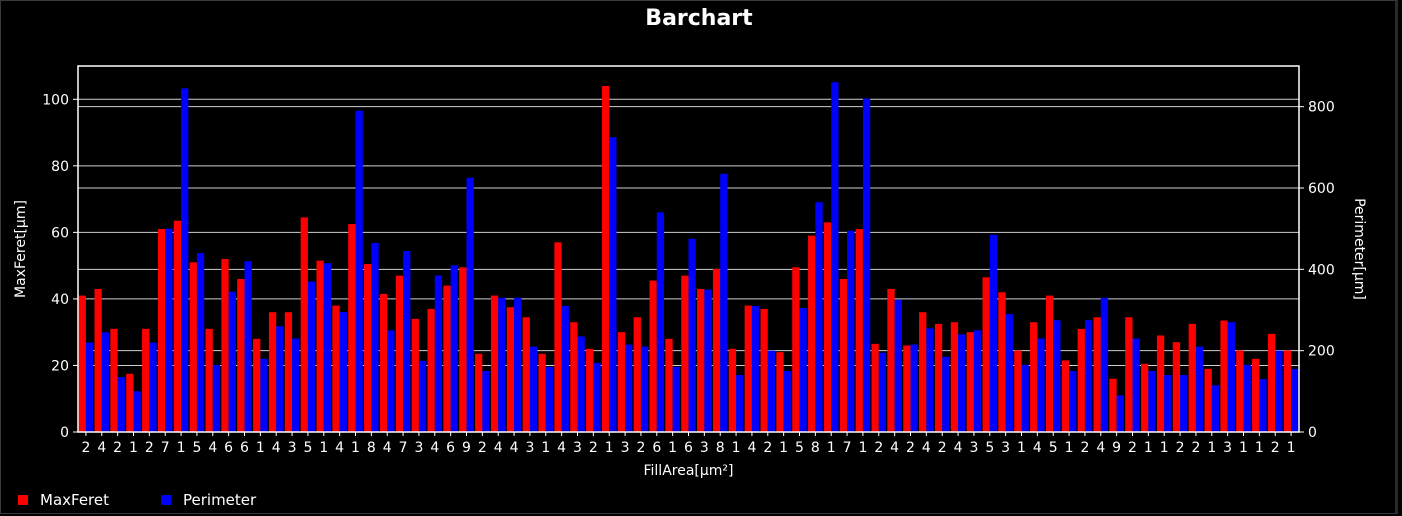 The height and width of the screenshot is (516, 1402). Describe the element at coordinates (1321, 352) in the screenshot. I see `right-tick-label-1: 200` at that location.